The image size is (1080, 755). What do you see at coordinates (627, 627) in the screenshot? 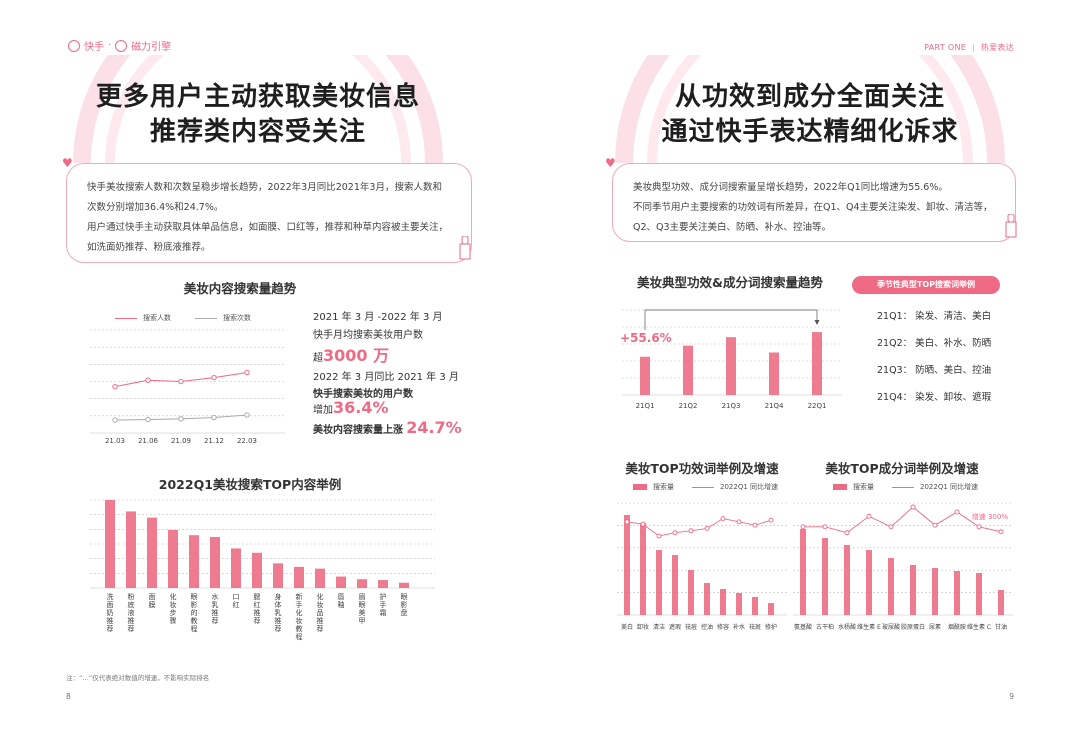
I see `efficacy-x-tick: 美白` at bounding box center [627, 627].